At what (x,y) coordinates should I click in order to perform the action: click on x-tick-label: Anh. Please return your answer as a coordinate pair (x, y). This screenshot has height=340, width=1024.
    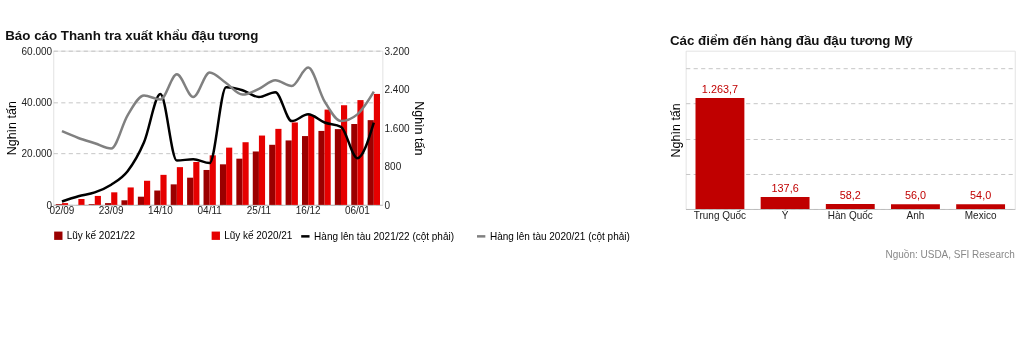
    Looking at the image, I should click on (915, 215).